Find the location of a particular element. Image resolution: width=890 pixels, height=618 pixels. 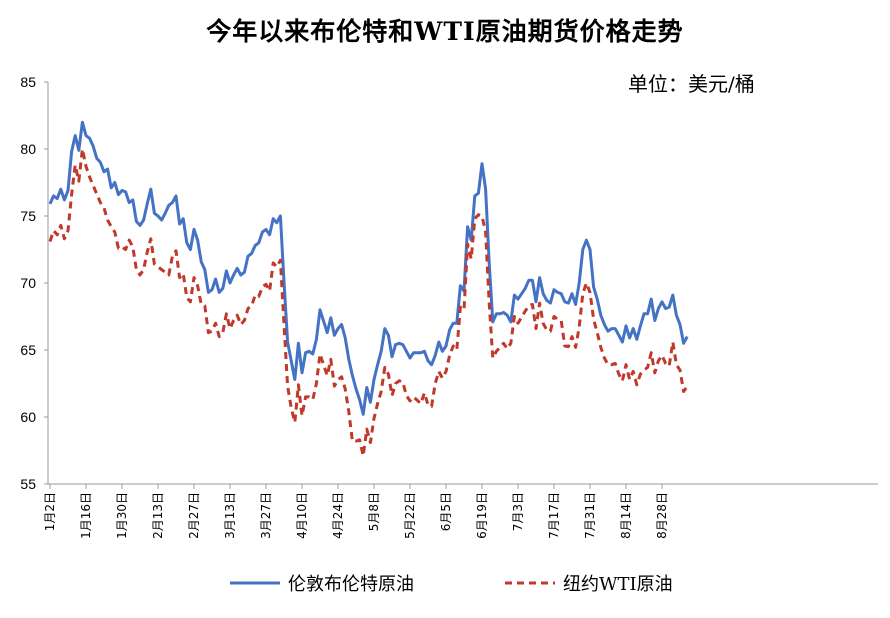

x-tick-label: 7月31日 is located at coordinates (590, 515).